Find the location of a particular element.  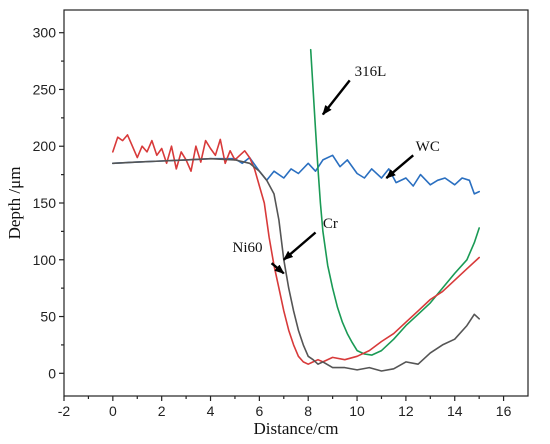

series-line-wc is located at coordinates (296, 174).